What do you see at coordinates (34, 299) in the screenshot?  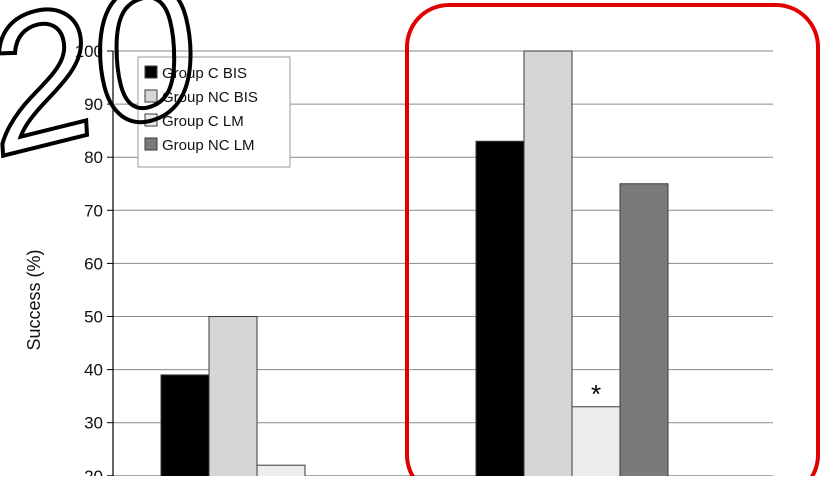 I see `y-axis-label: Success (%)` at bounding box center [34, 299].